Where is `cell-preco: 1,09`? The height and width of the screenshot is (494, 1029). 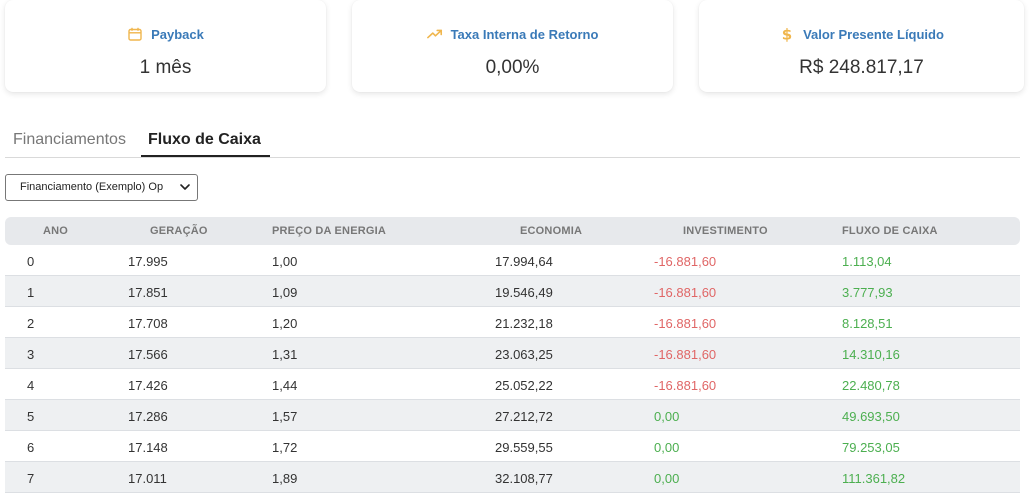 cell-preco: 1,09 is located at coordinates (285, 292).